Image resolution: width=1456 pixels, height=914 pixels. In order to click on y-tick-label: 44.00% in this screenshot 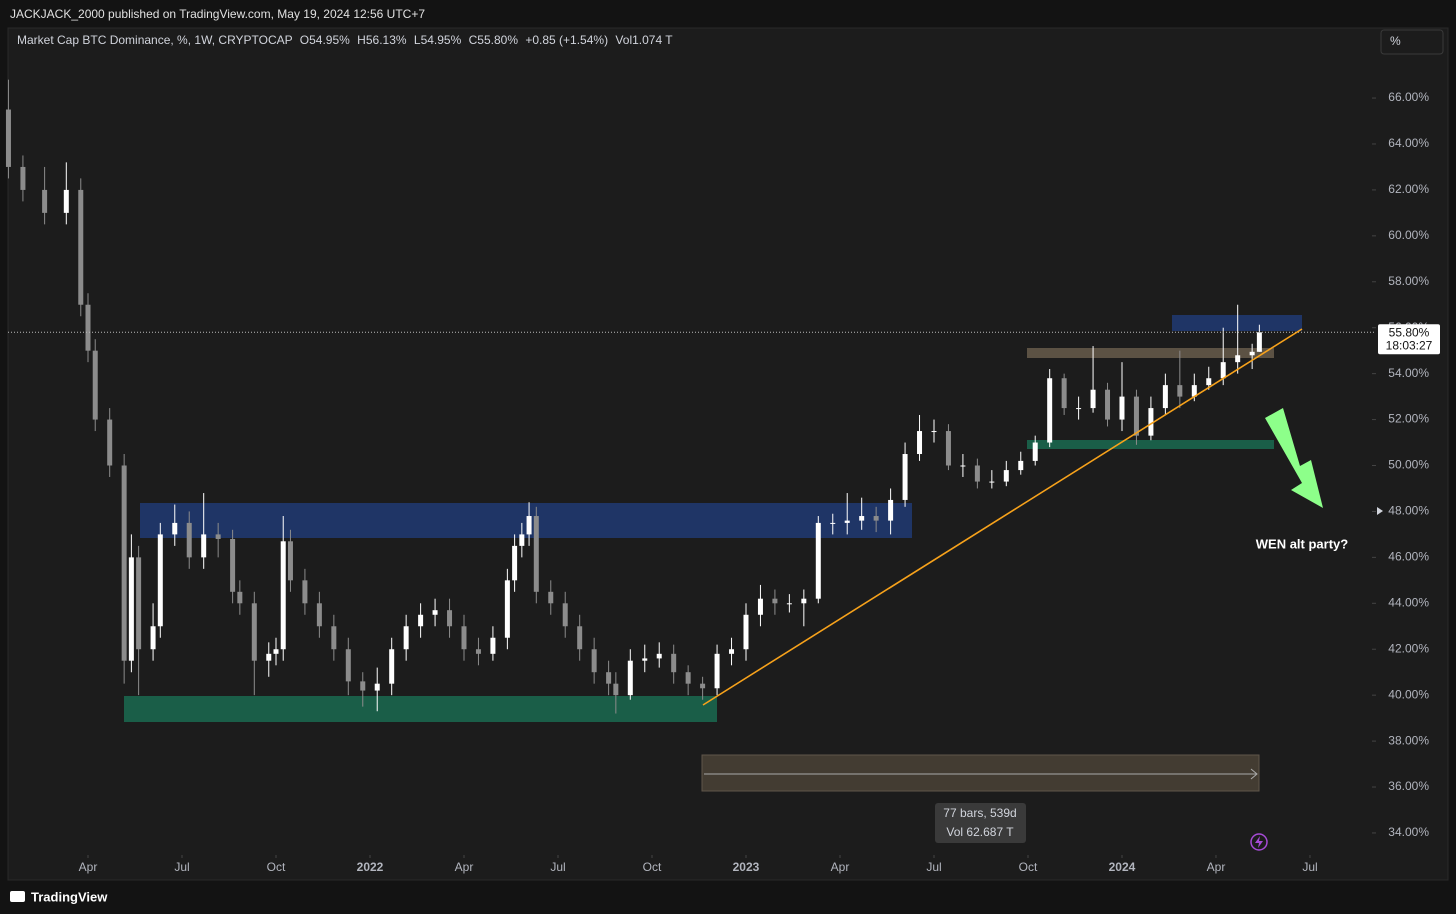, I will do `click(1408, 602)`.